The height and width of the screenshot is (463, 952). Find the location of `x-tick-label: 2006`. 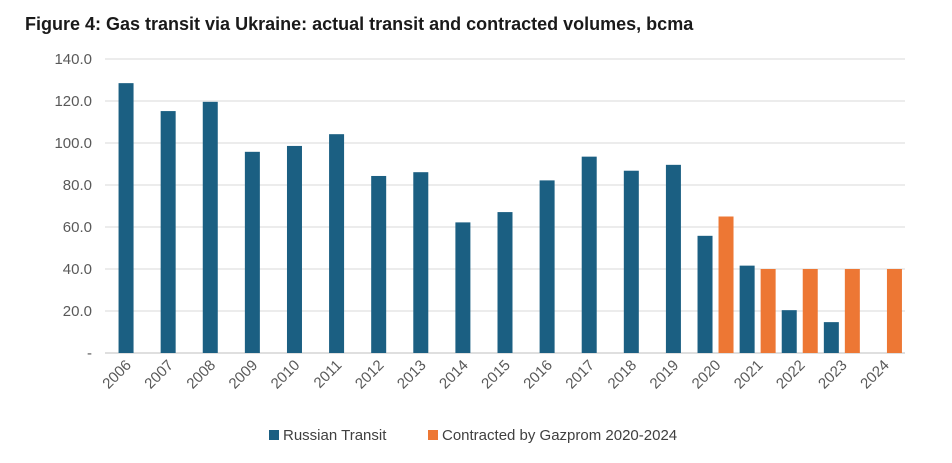

x-tick-label: 2006 is located at coordinates (117, 375).